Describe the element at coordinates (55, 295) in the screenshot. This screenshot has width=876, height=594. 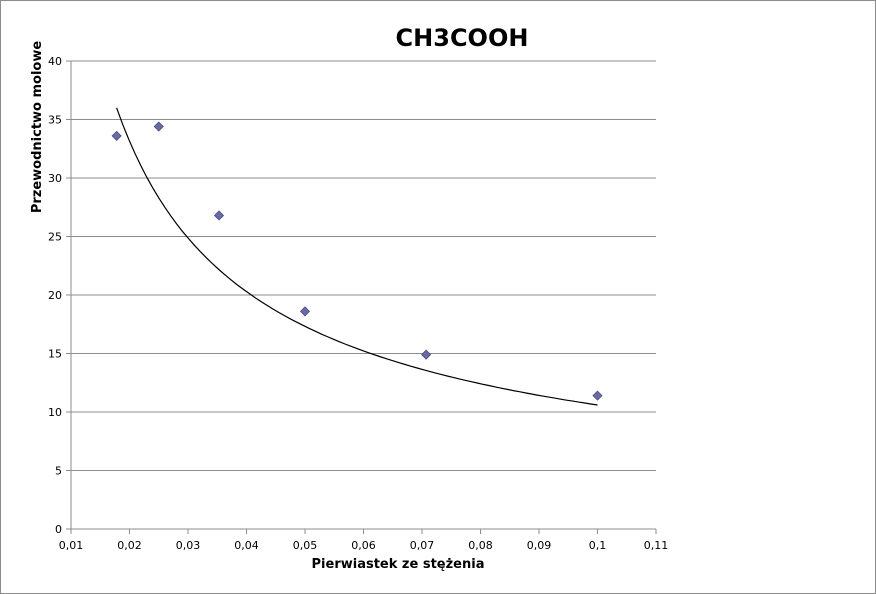
I see `y-tick-label: 20` at that location.